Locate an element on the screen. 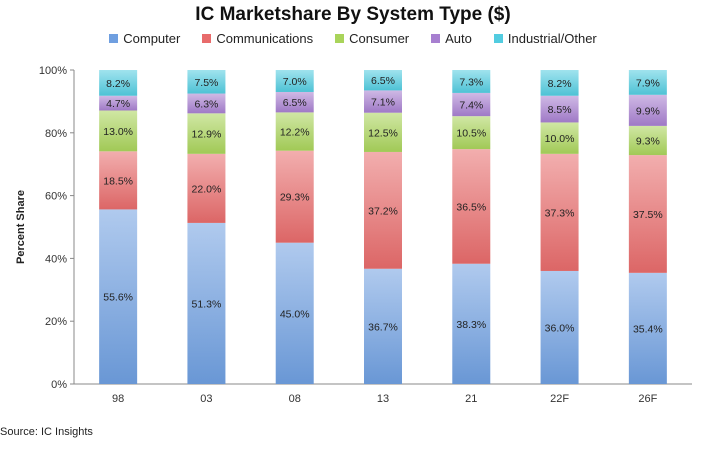 The width and height of the screenshot is (706, 452). x-tick-label: 13 is located at coordinates (383, 399).